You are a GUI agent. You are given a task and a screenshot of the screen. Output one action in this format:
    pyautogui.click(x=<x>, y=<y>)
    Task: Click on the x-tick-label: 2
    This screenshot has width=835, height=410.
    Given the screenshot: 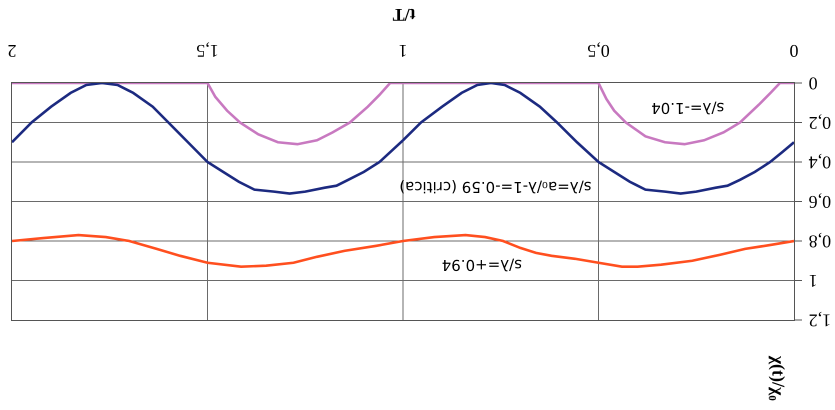 What is the action you would take?
    pyautogui.click(x=12, y=50)
    